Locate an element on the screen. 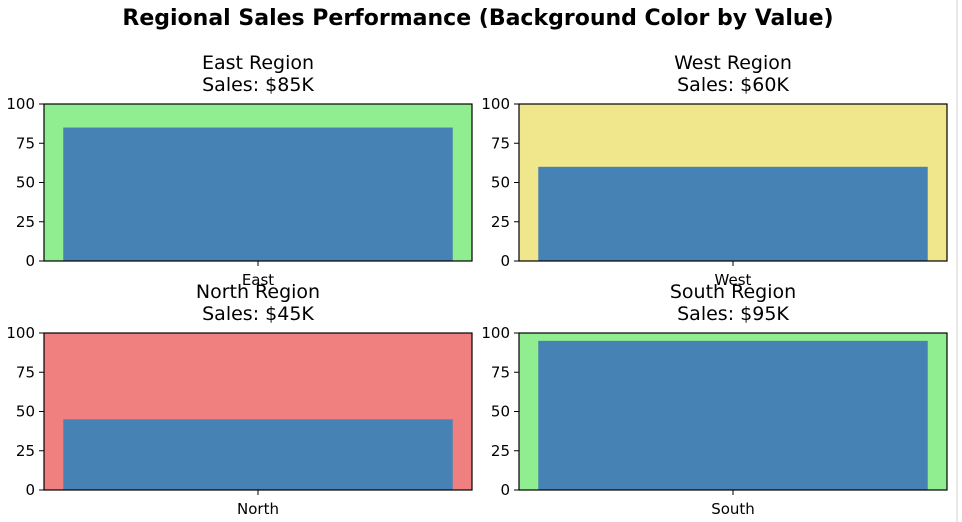 The image size is (962, 522). window-edge is located at coordinates (957, 261).